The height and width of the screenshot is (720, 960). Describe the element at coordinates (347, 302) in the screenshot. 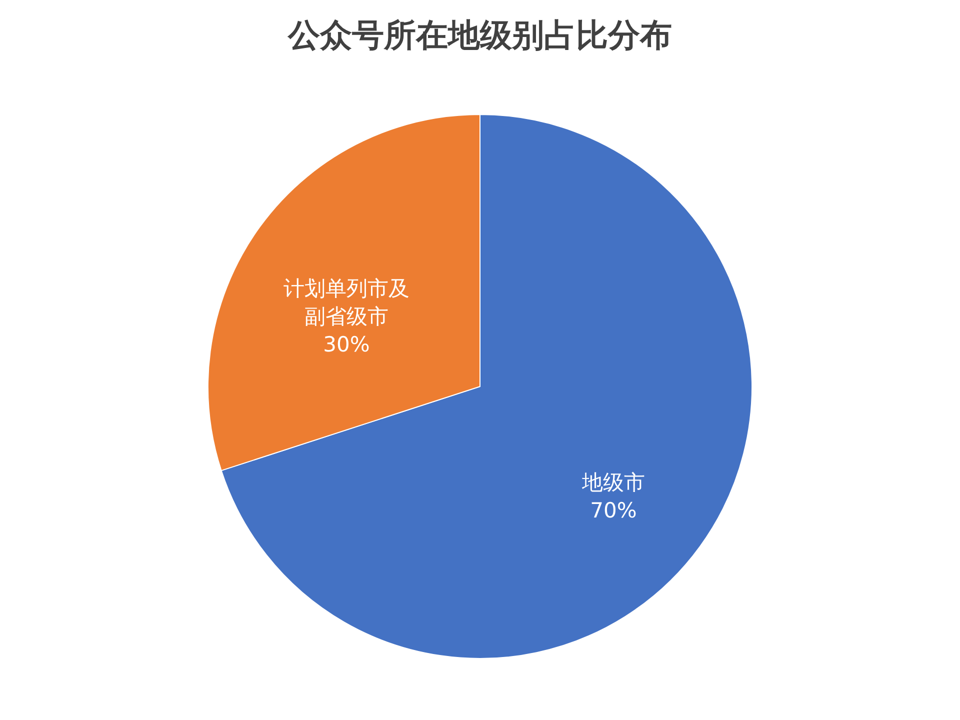

I see `slice-label: 计划单列市及副省级市` at that location.